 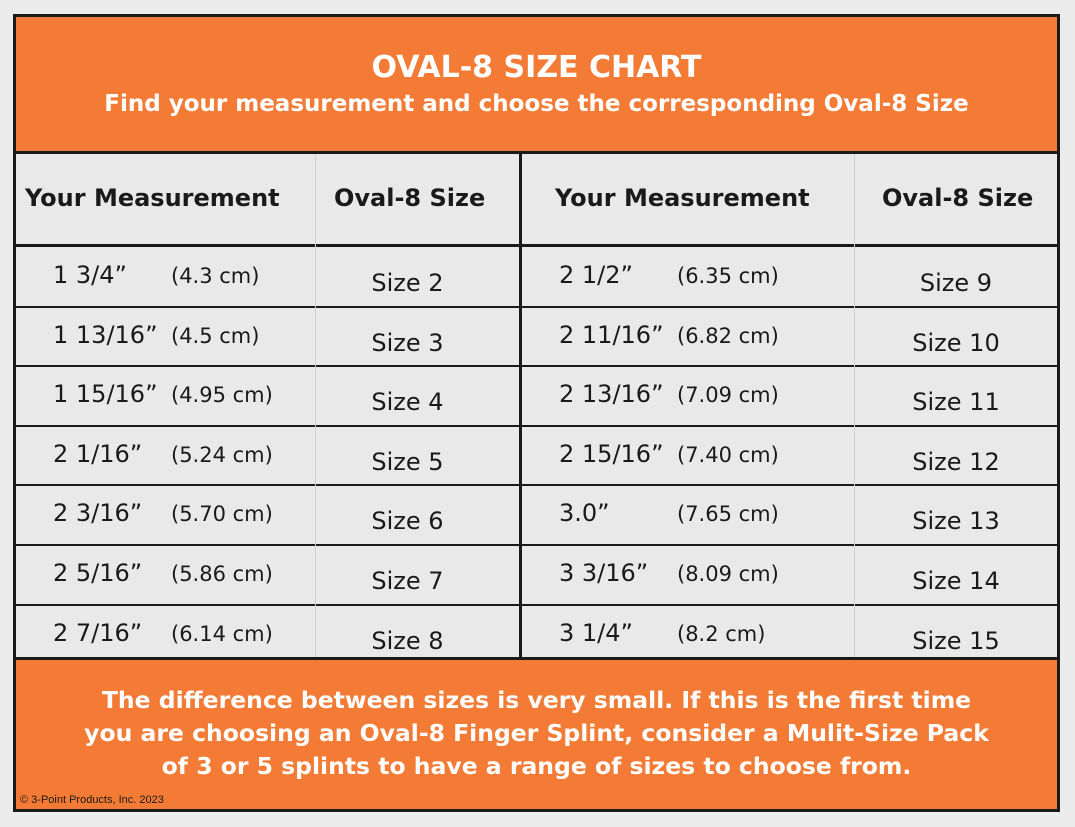 I want to click on left-measurement-cell: 1 15/16” (4.95 cm), so click(x=163, y=394).